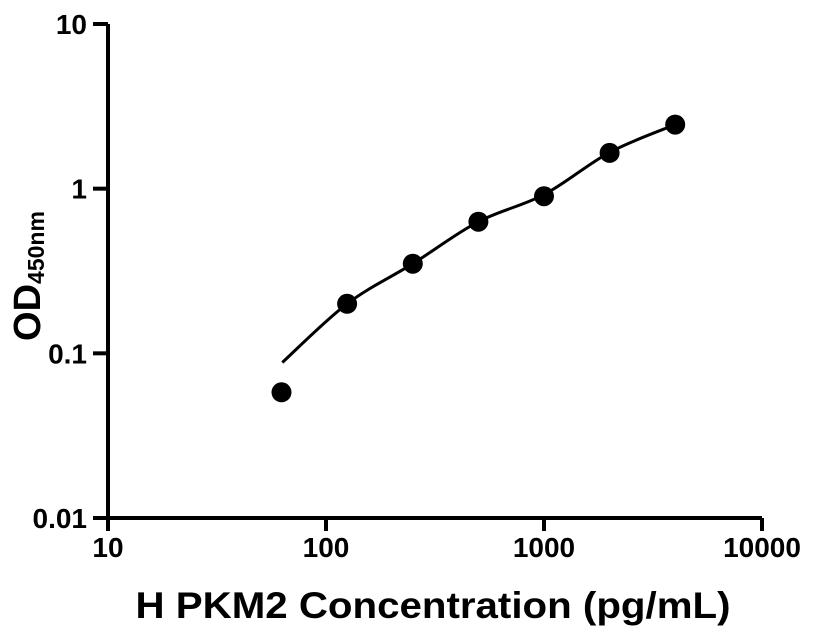 This screenshot has height=640, width=816. What do you see at coordinates (67, 353) in the screenshot?
I see `y-tick-label: 0.1` at bounding box center [67, 353].